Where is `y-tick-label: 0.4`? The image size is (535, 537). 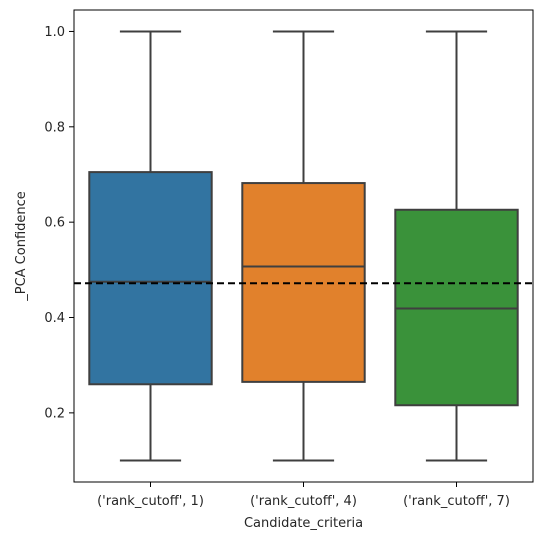 y-tick-label: 0.4 is located at coordinates (54, 318).